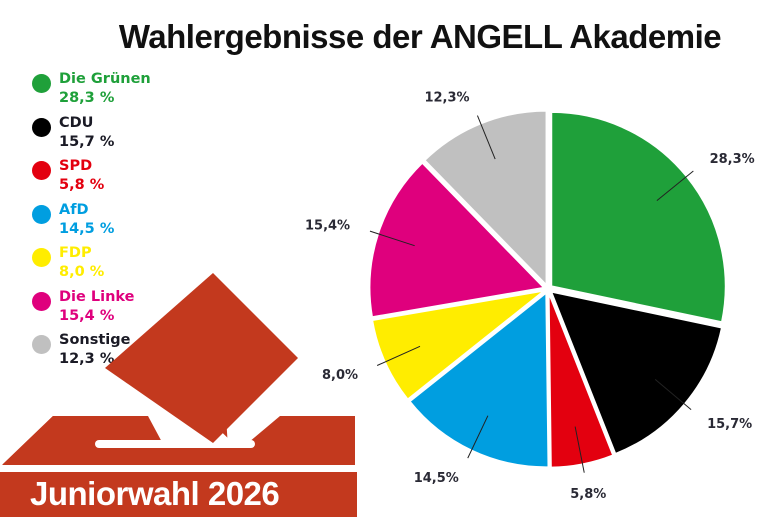 The image size is (780, 520). What do you see at coordinates (638, 217) in the screenshot?
I see `pie-slice` at bounding box center [638, 217].